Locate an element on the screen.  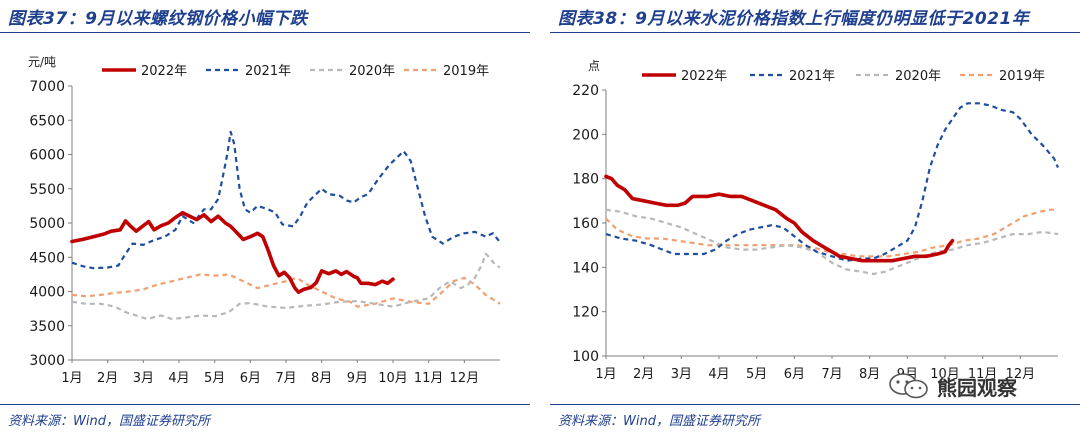
chart-title: 图表37：9月以来螺纹钢价格小幅下跌 is located at coordinates (158, 19).